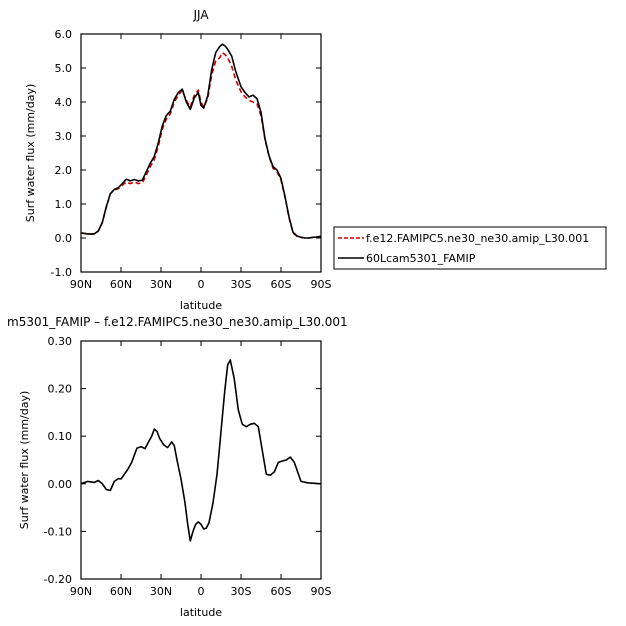 The width and height of the screenshot is (626, 626). Describe the element at coordinates (60, 389) in the screenshot. I see `y-tick-label: 0.20` at that location.